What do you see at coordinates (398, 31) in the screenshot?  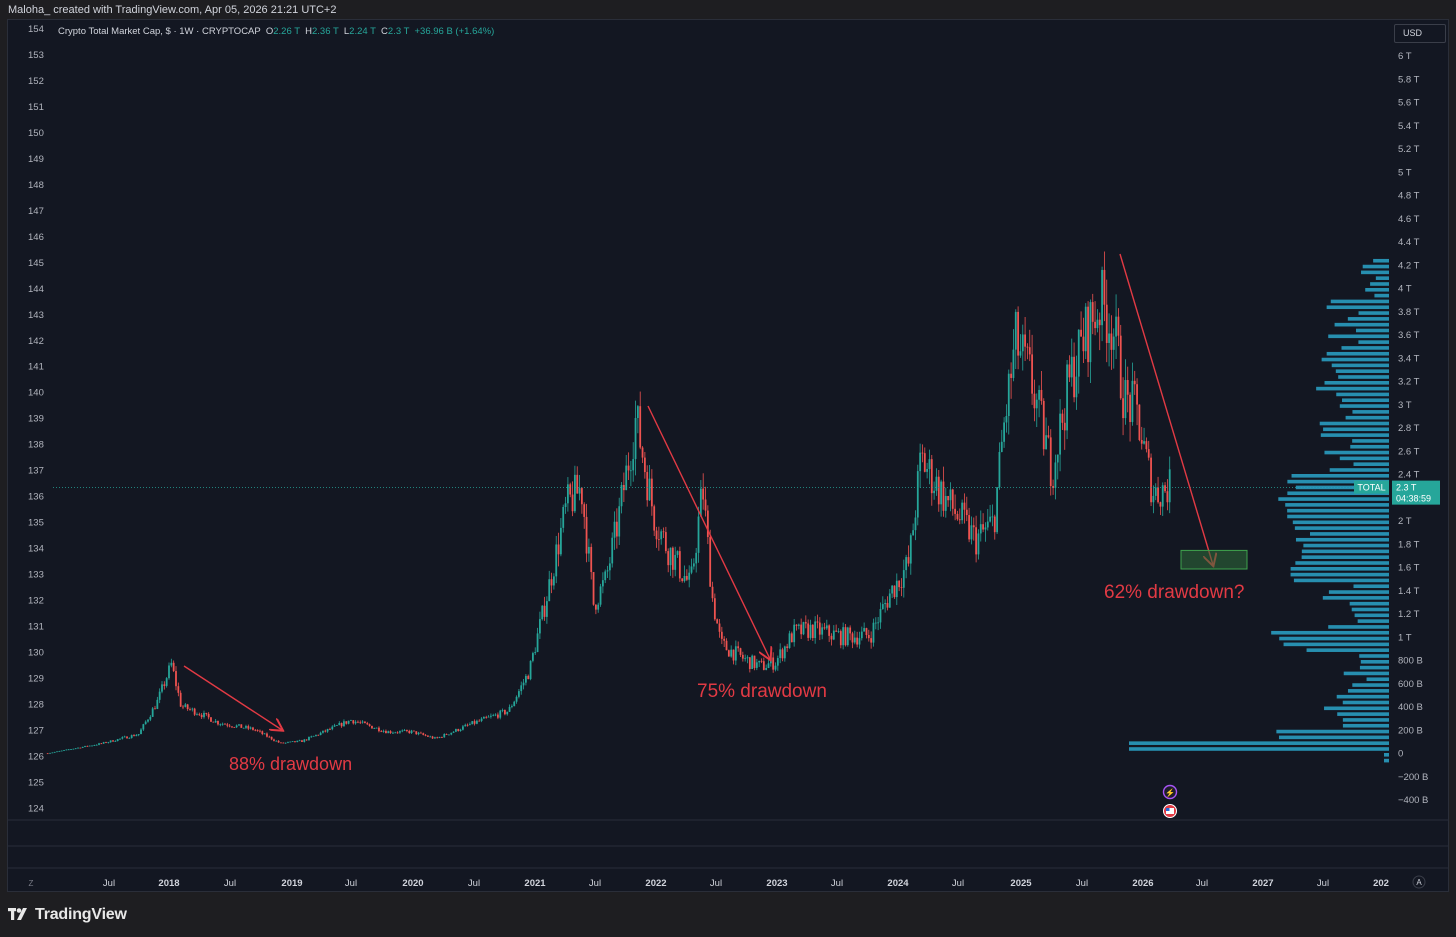 I see `close-value: 2.3 T` at bounding box center [398, 31].